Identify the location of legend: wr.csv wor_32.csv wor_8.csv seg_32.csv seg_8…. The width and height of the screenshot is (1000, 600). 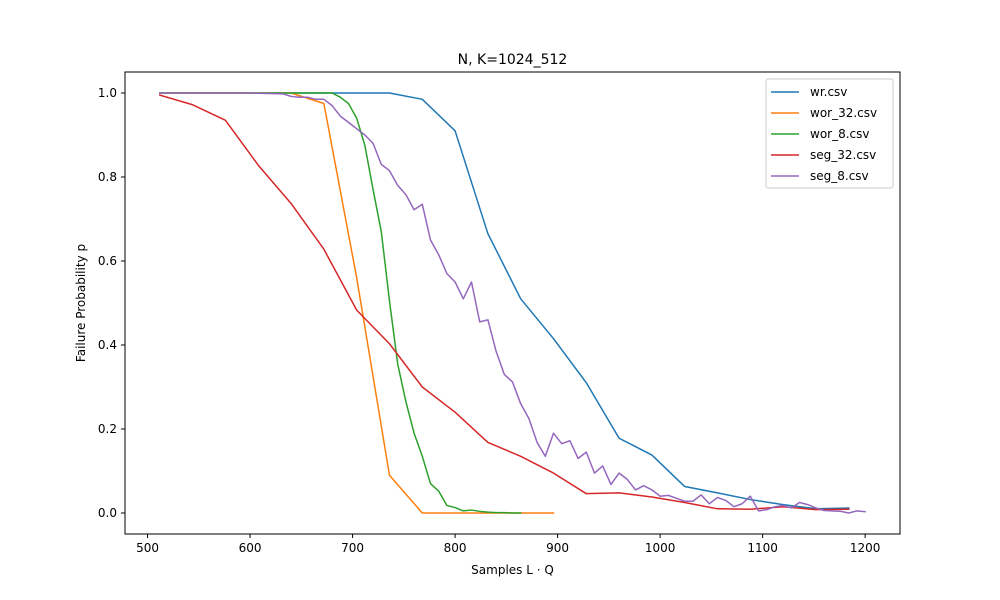
(829, 133).